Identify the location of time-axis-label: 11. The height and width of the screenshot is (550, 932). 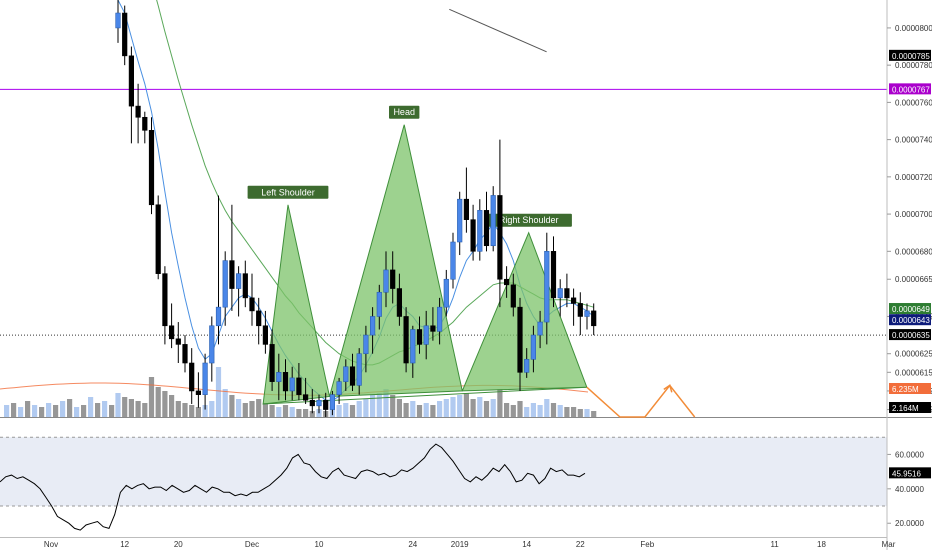
(774, 544).